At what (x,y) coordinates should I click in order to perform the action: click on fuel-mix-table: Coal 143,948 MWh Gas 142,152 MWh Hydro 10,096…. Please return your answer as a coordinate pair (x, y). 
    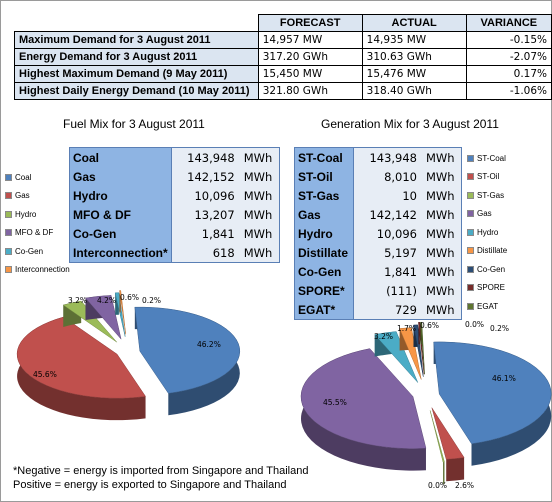
    Looking at the image, I should click on (174, 205).